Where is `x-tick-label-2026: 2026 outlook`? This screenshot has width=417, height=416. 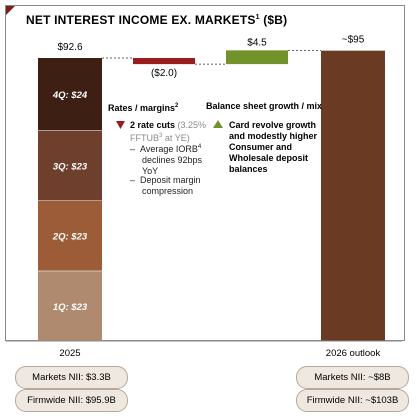
x-tick-label-2026: 2026 outlook is located at coordinates (353, 353).